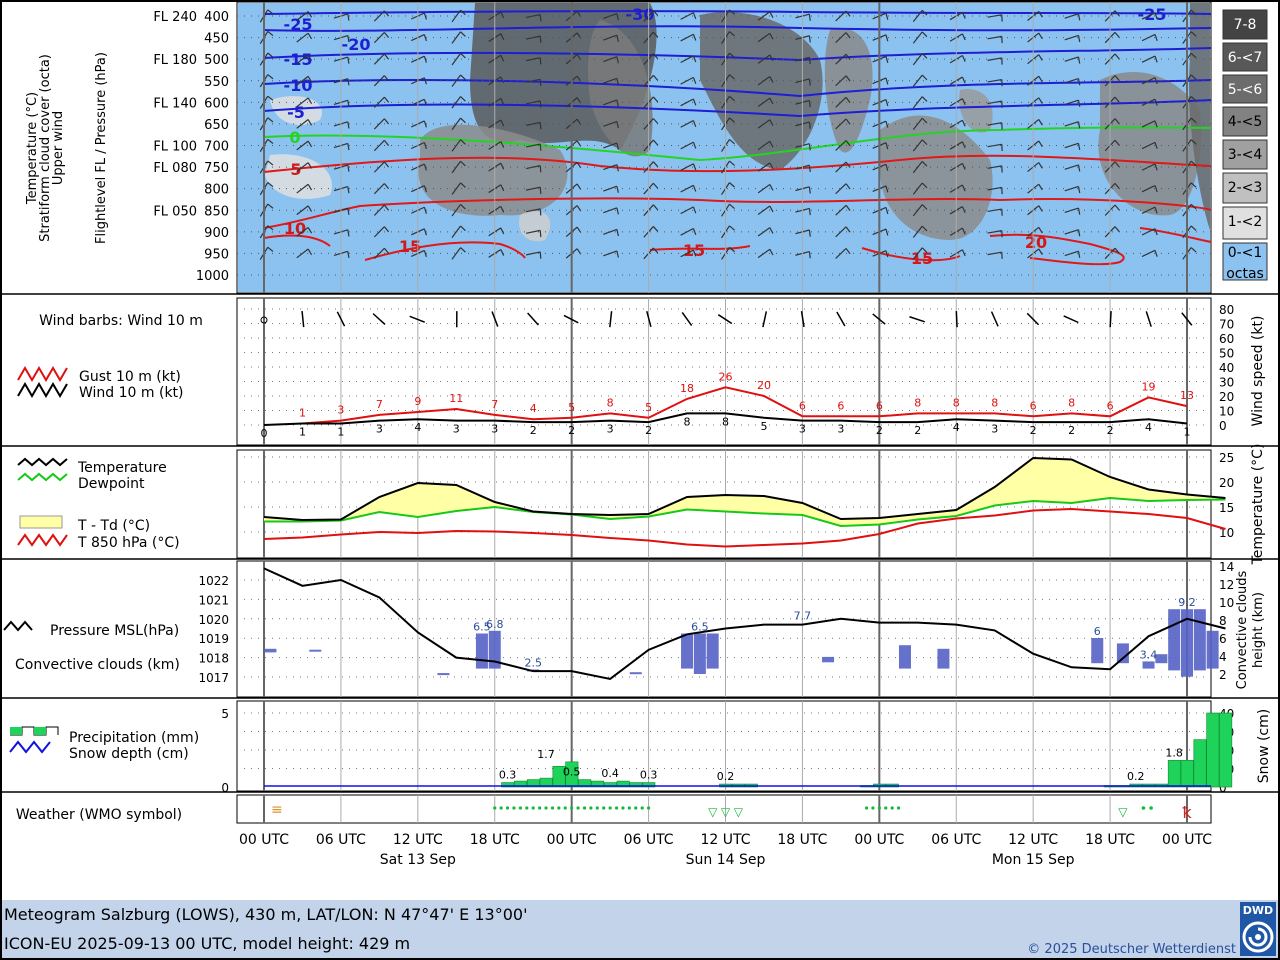  I want to click on t850-series-line, so click(744, 527).